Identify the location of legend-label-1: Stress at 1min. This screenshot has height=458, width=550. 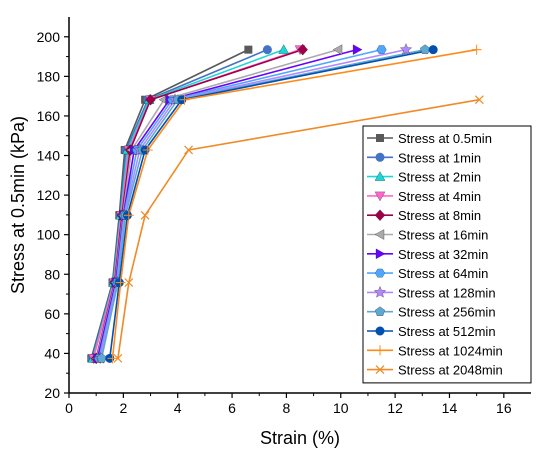
(439, 157).